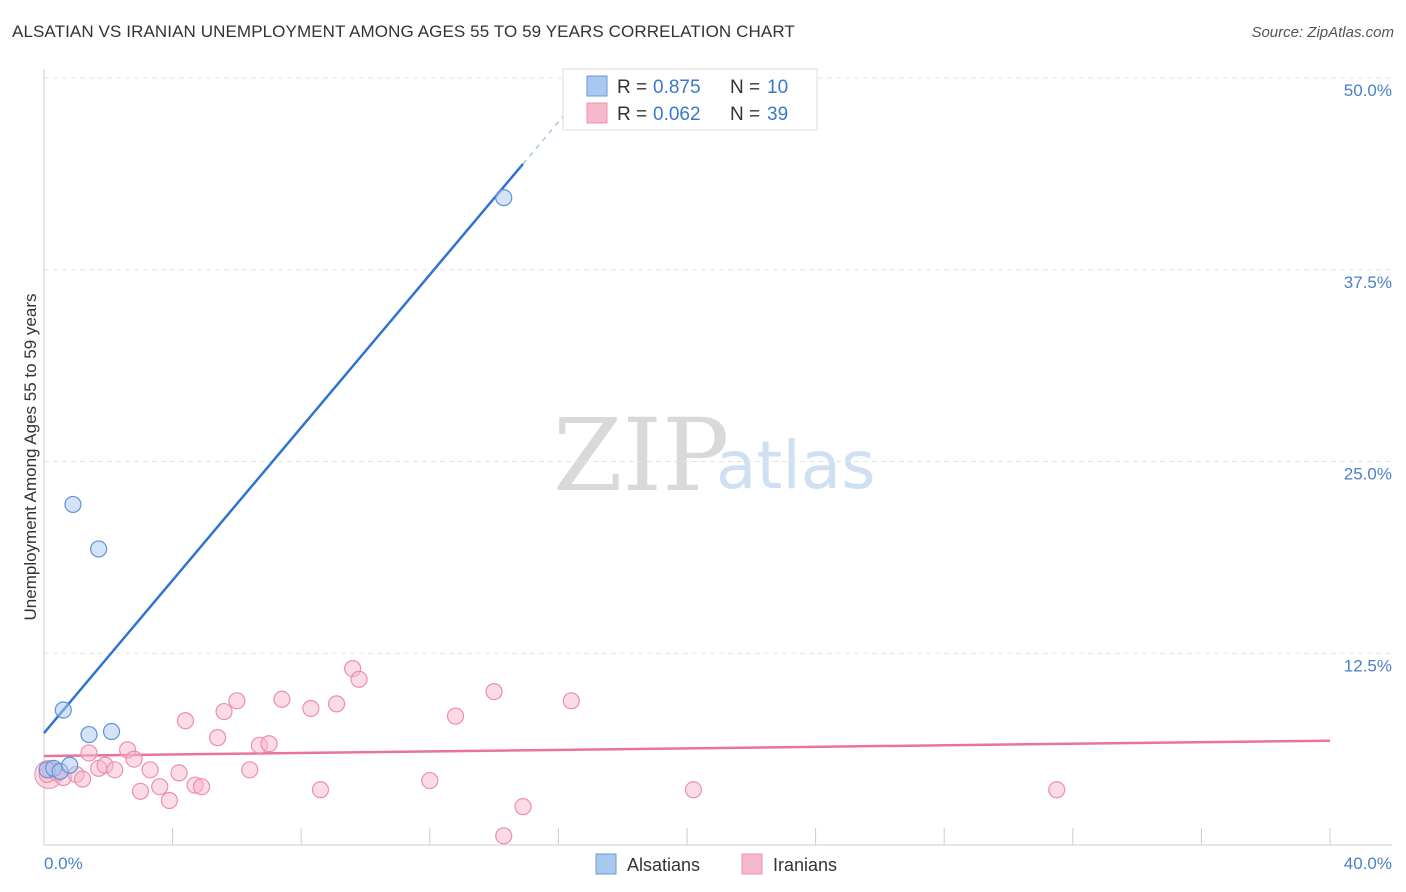 The width and height of the screenshot is (1406, 892). What do you see at coordinates (1368, 90) in the screenshot?
I see `y-tick-label: 50.0%` at bounding box center [1368, 90].